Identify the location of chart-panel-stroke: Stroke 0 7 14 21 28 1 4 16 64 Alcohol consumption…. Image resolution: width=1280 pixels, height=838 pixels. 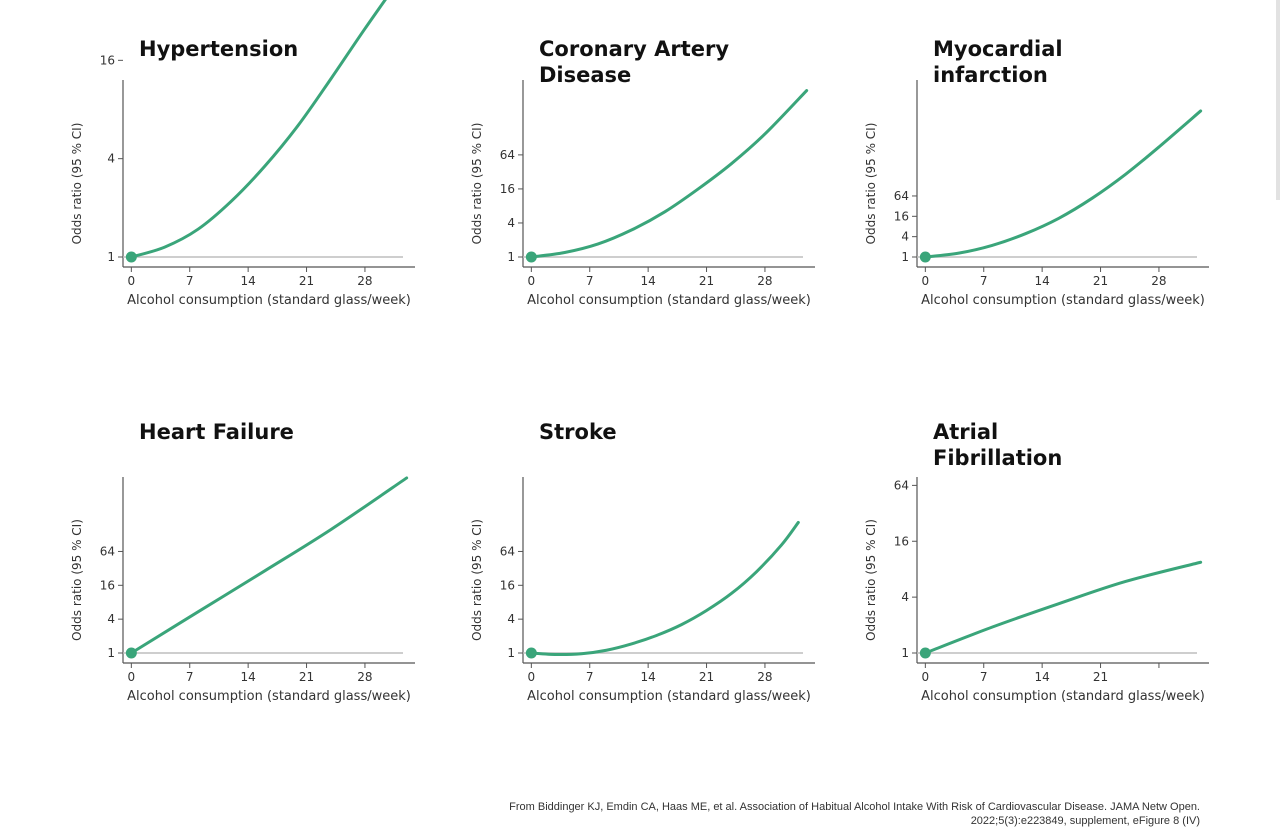
(671, 589).